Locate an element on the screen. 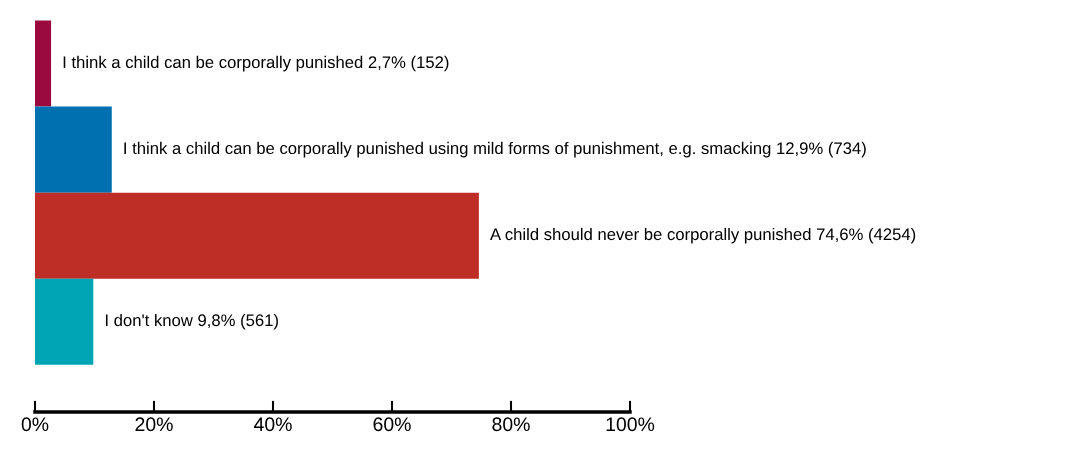  data-label: I think a child can be corporally punished using mild forms of punishment, e.g. smacking 12,9% (734) is located at coordinates (495, 149).